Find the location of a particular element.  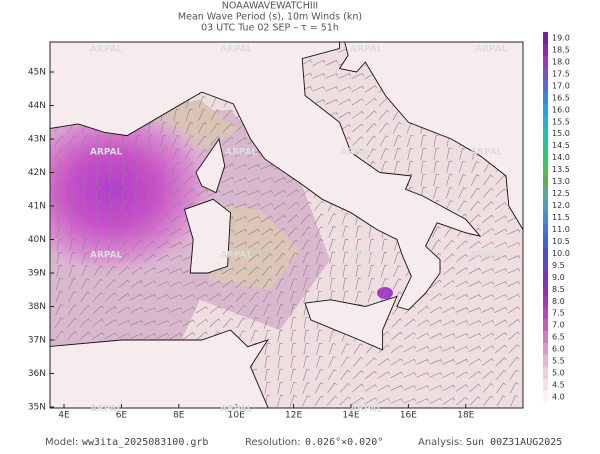

colorbar-label: 12.5 is located at coordinates (561, 193).